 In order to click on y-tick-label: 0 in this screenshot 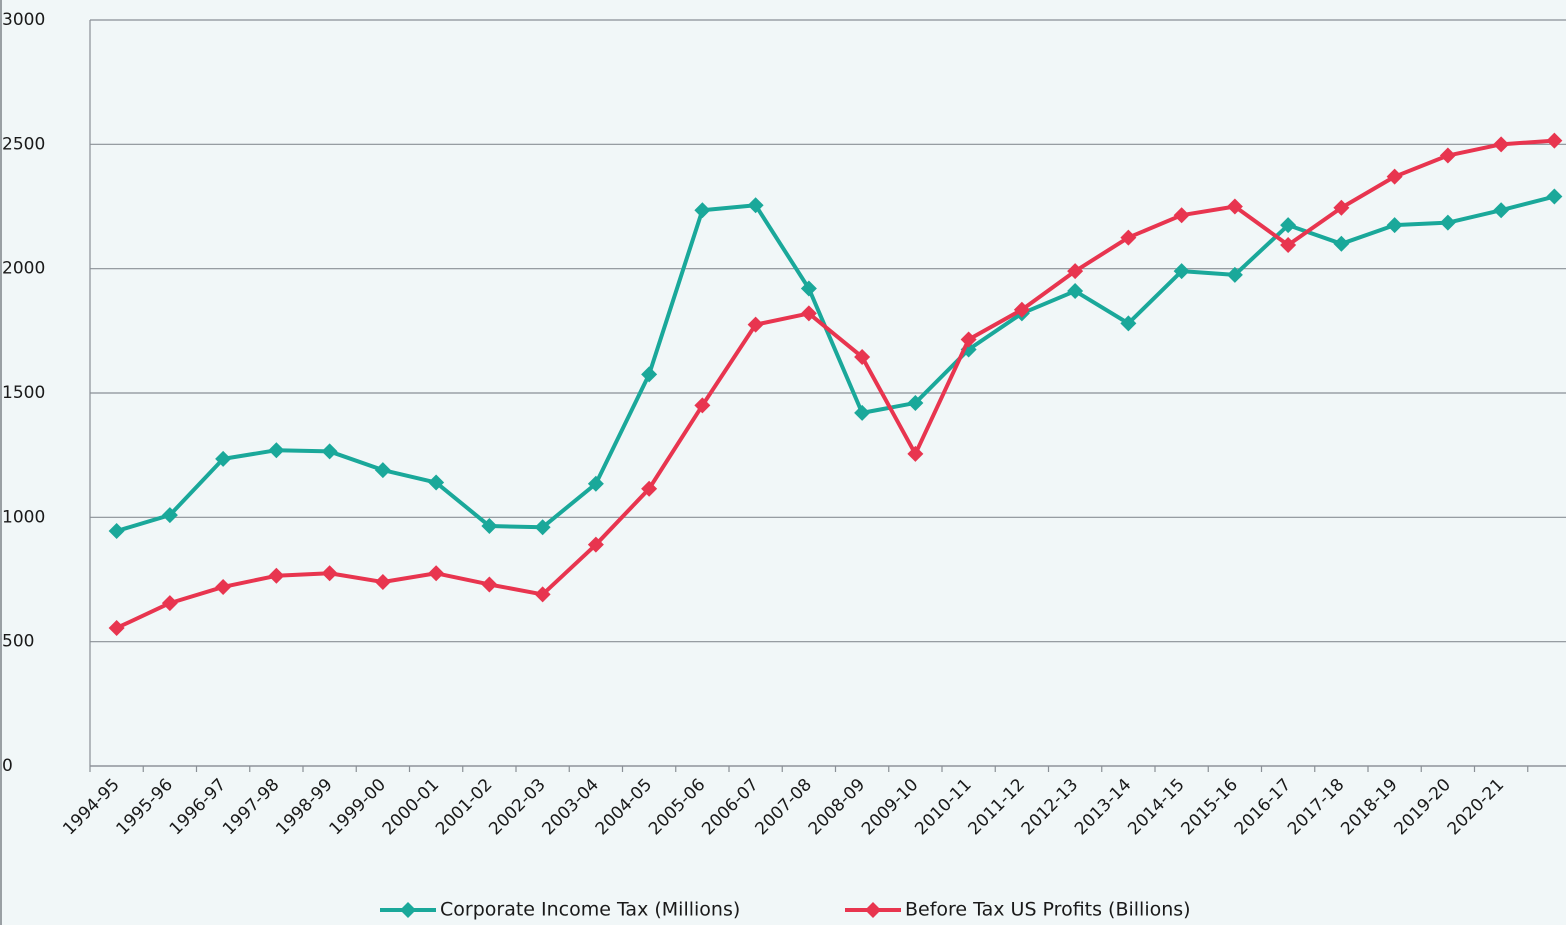, I will do `click(7, 766)`.